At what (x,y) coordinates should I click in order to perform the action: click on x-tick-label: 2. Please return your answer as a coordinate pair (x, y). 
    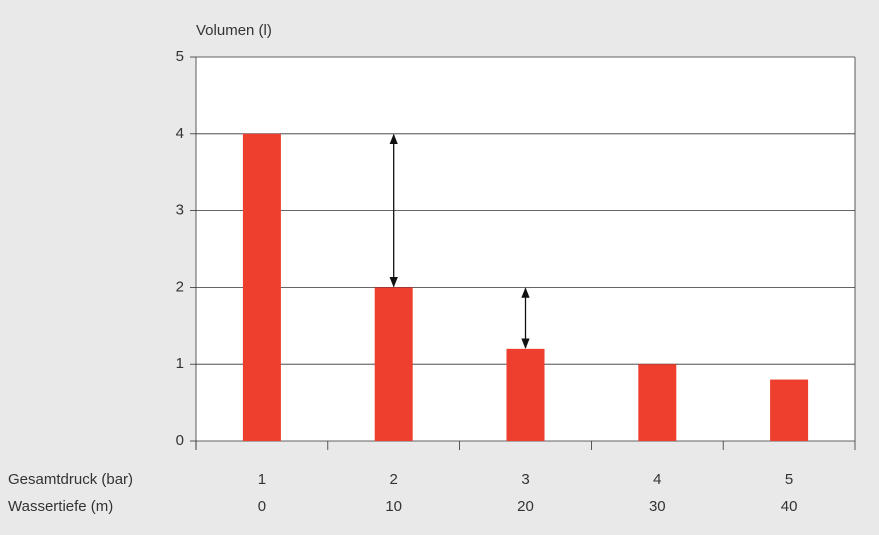
    Looking at the image, I should click on (394, 479).